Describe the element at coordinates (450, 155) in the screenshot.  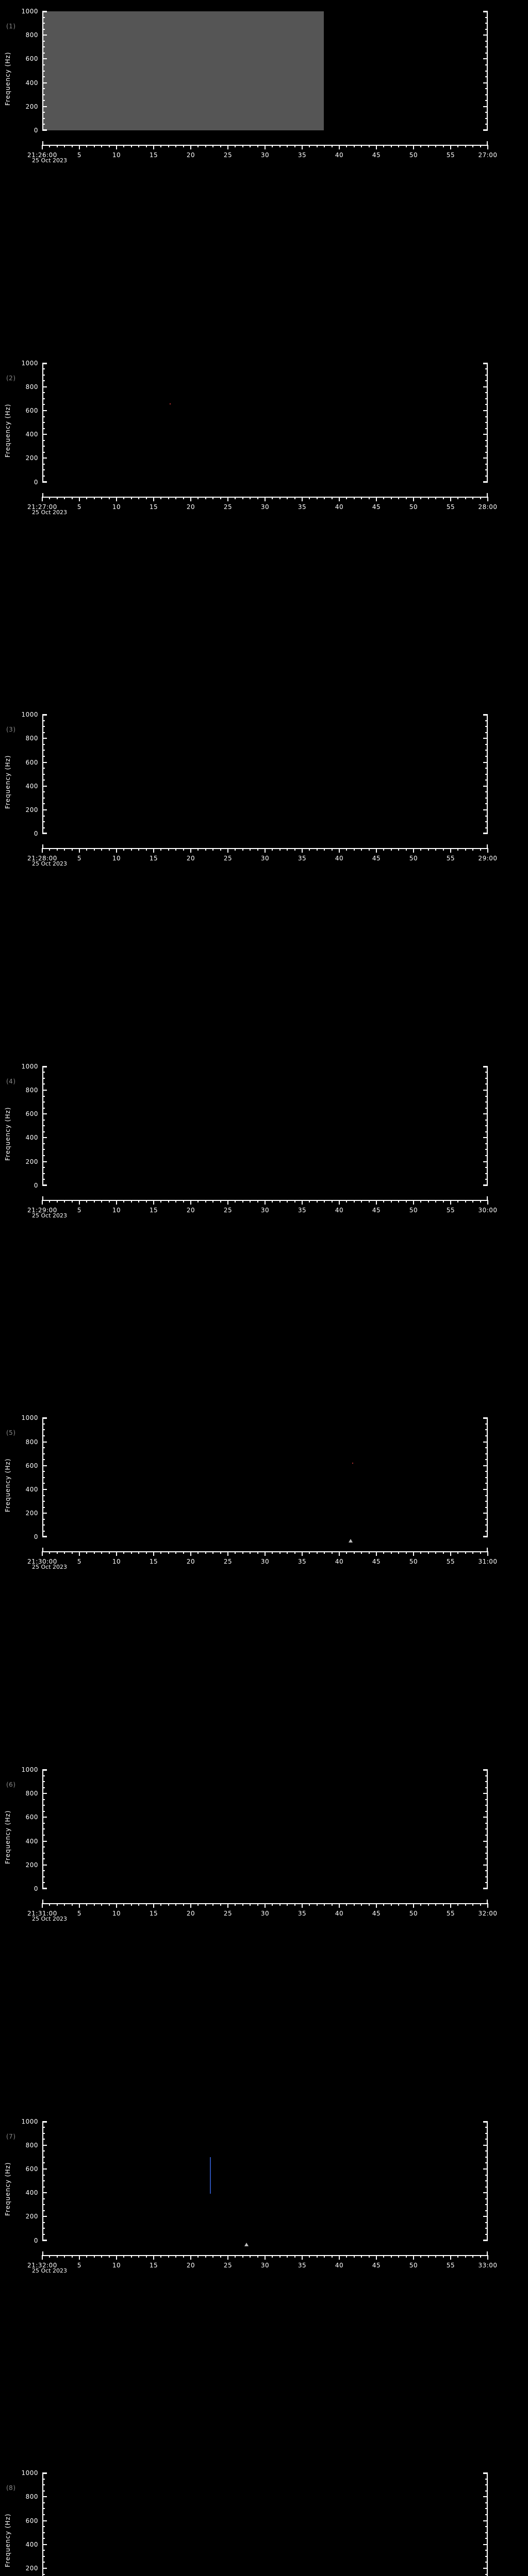
I see `x-axis-tick-label: 55` at that location.